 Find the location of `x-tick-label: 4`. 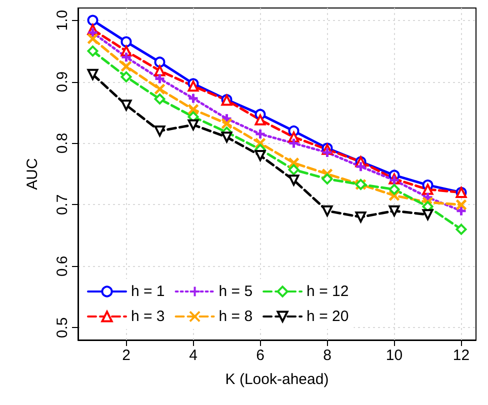

x-tick-label: 4 is located at coordinates (193, 355).